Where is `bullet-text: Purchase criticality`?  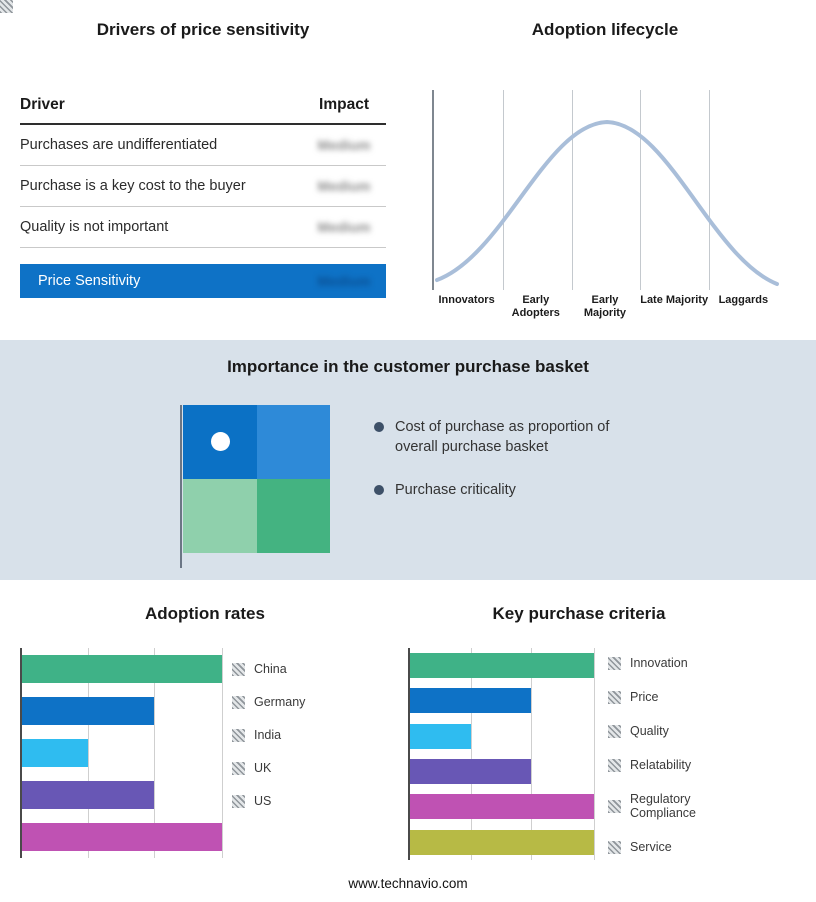
bullet-text: Purchase criticality is located at coordinates (455, 490).